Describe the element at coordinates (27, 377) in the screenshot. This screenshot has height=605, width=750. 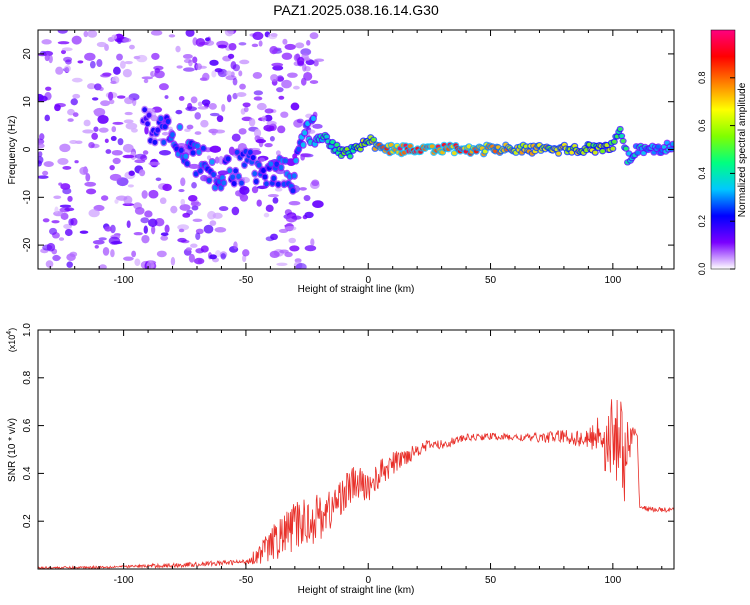
I see `y-tick-label: 0.8` at that location.